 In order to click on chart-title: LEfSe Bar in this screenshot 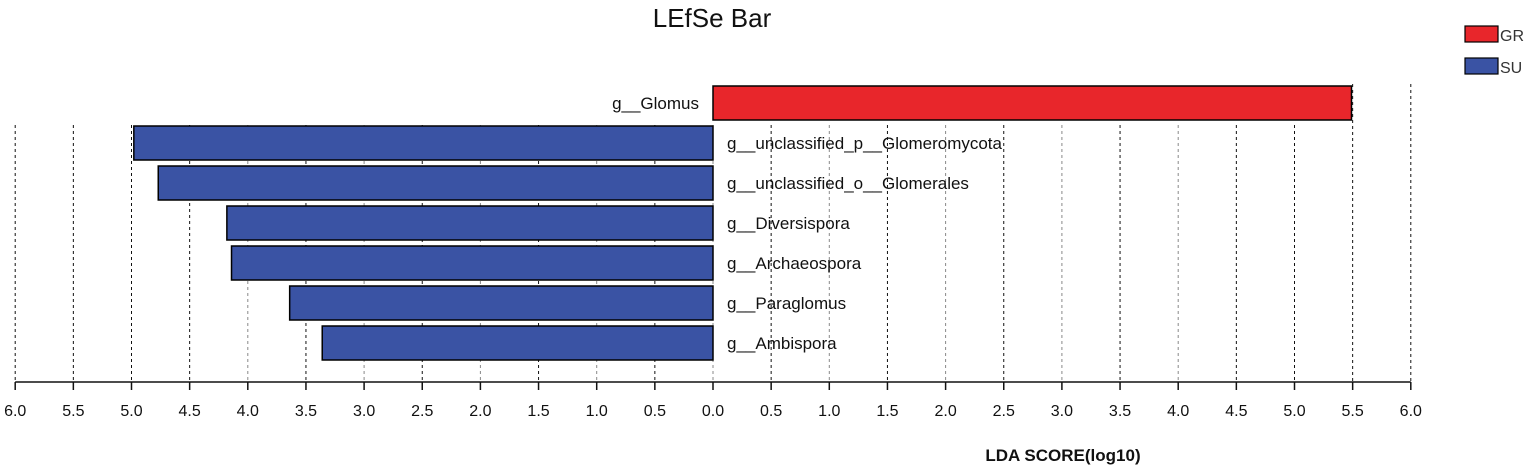, I will do `click(712, 18)`.